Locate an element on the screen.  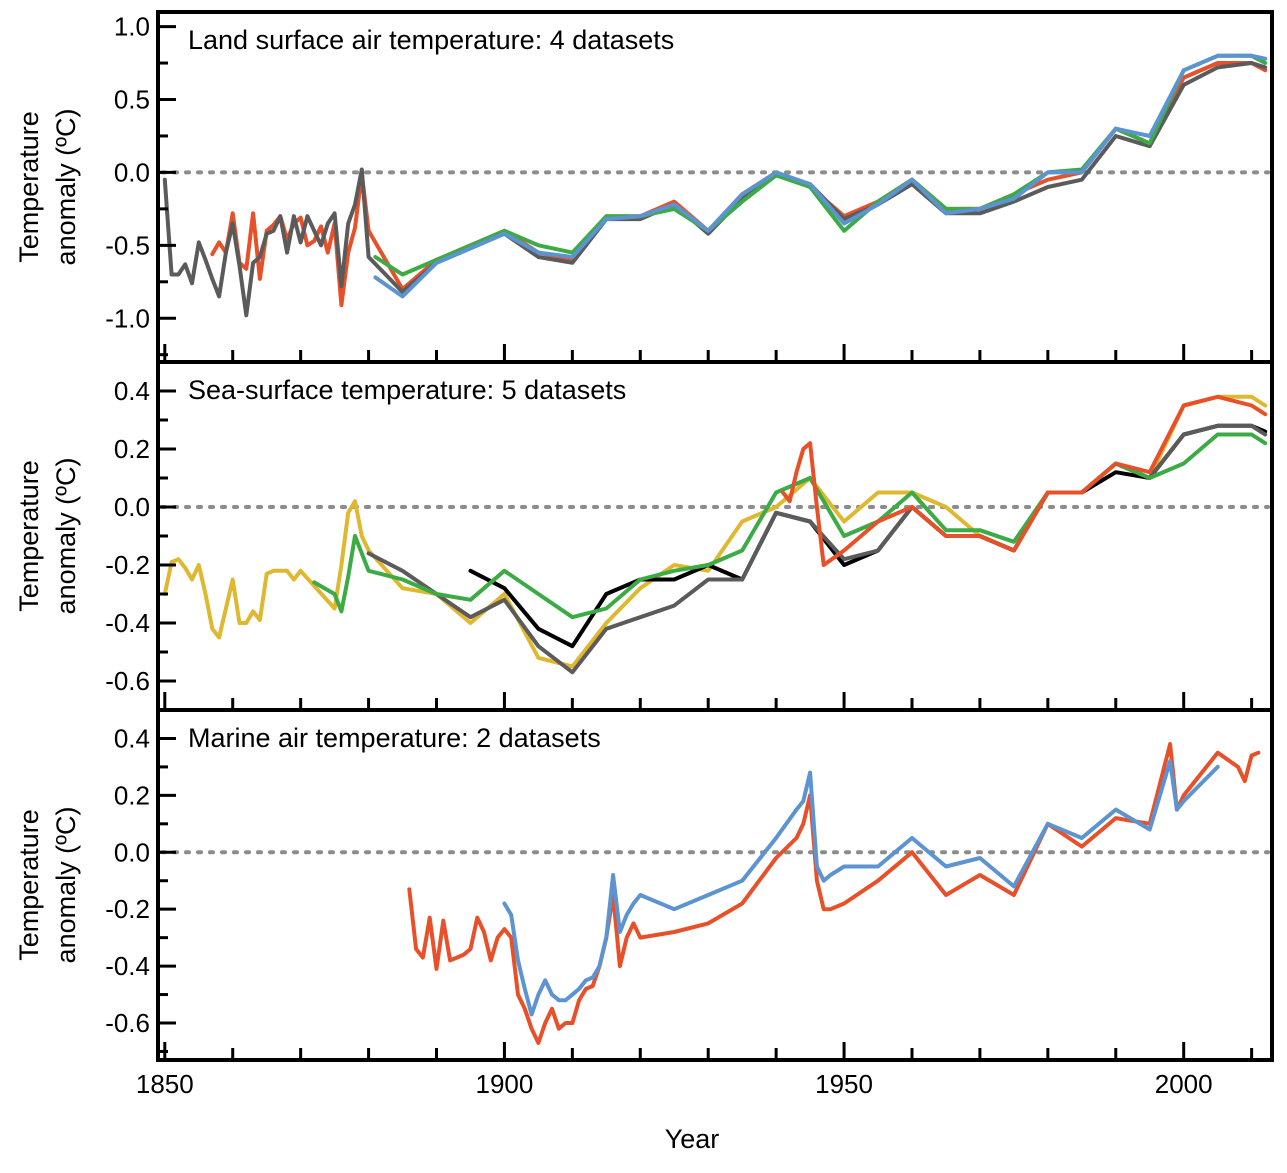
x-tick-label: 2000 is located at coordinates (1184, 1084).